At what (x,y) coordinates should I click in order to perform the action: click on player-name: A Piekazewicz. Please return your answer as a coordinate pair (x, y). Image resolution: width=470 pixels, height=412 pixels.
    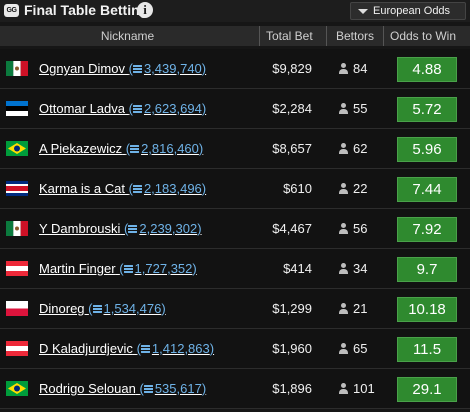
    Looking at the image, I should click on (81, 148).